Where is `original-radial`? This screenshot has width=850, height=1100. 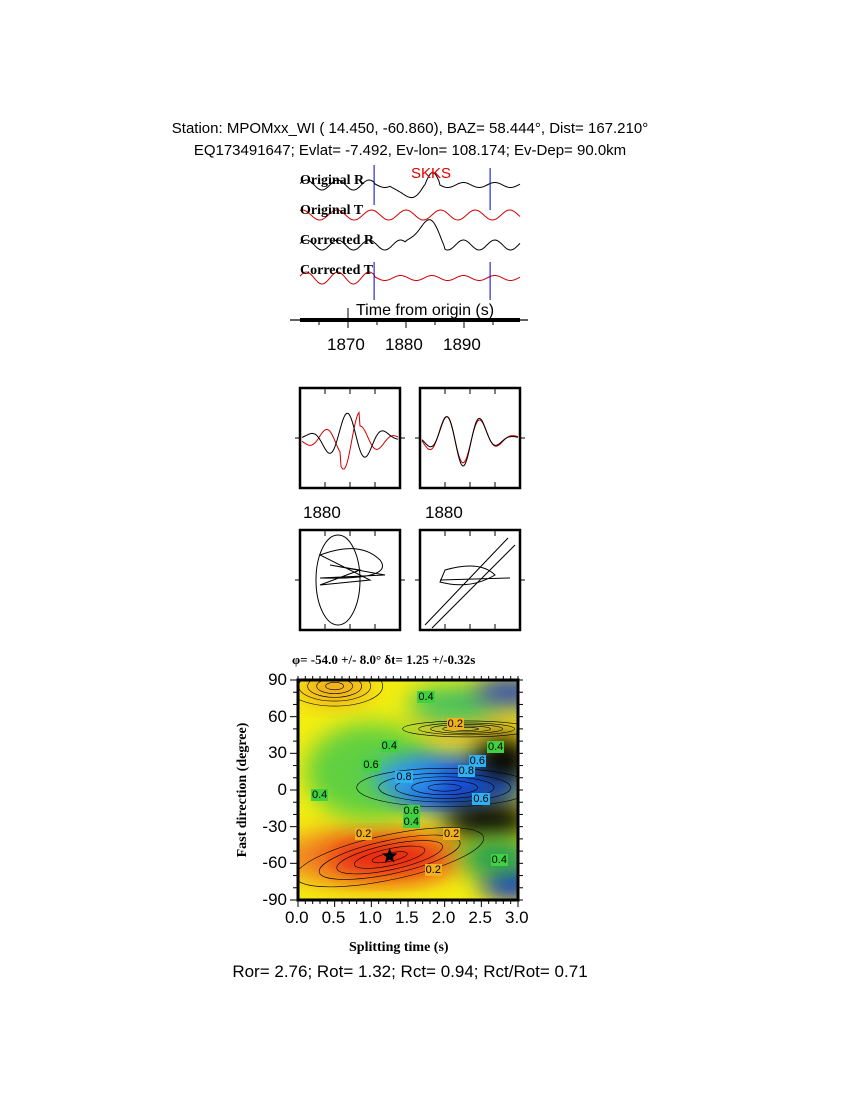 original-radial is located at coordinates (350, 435).